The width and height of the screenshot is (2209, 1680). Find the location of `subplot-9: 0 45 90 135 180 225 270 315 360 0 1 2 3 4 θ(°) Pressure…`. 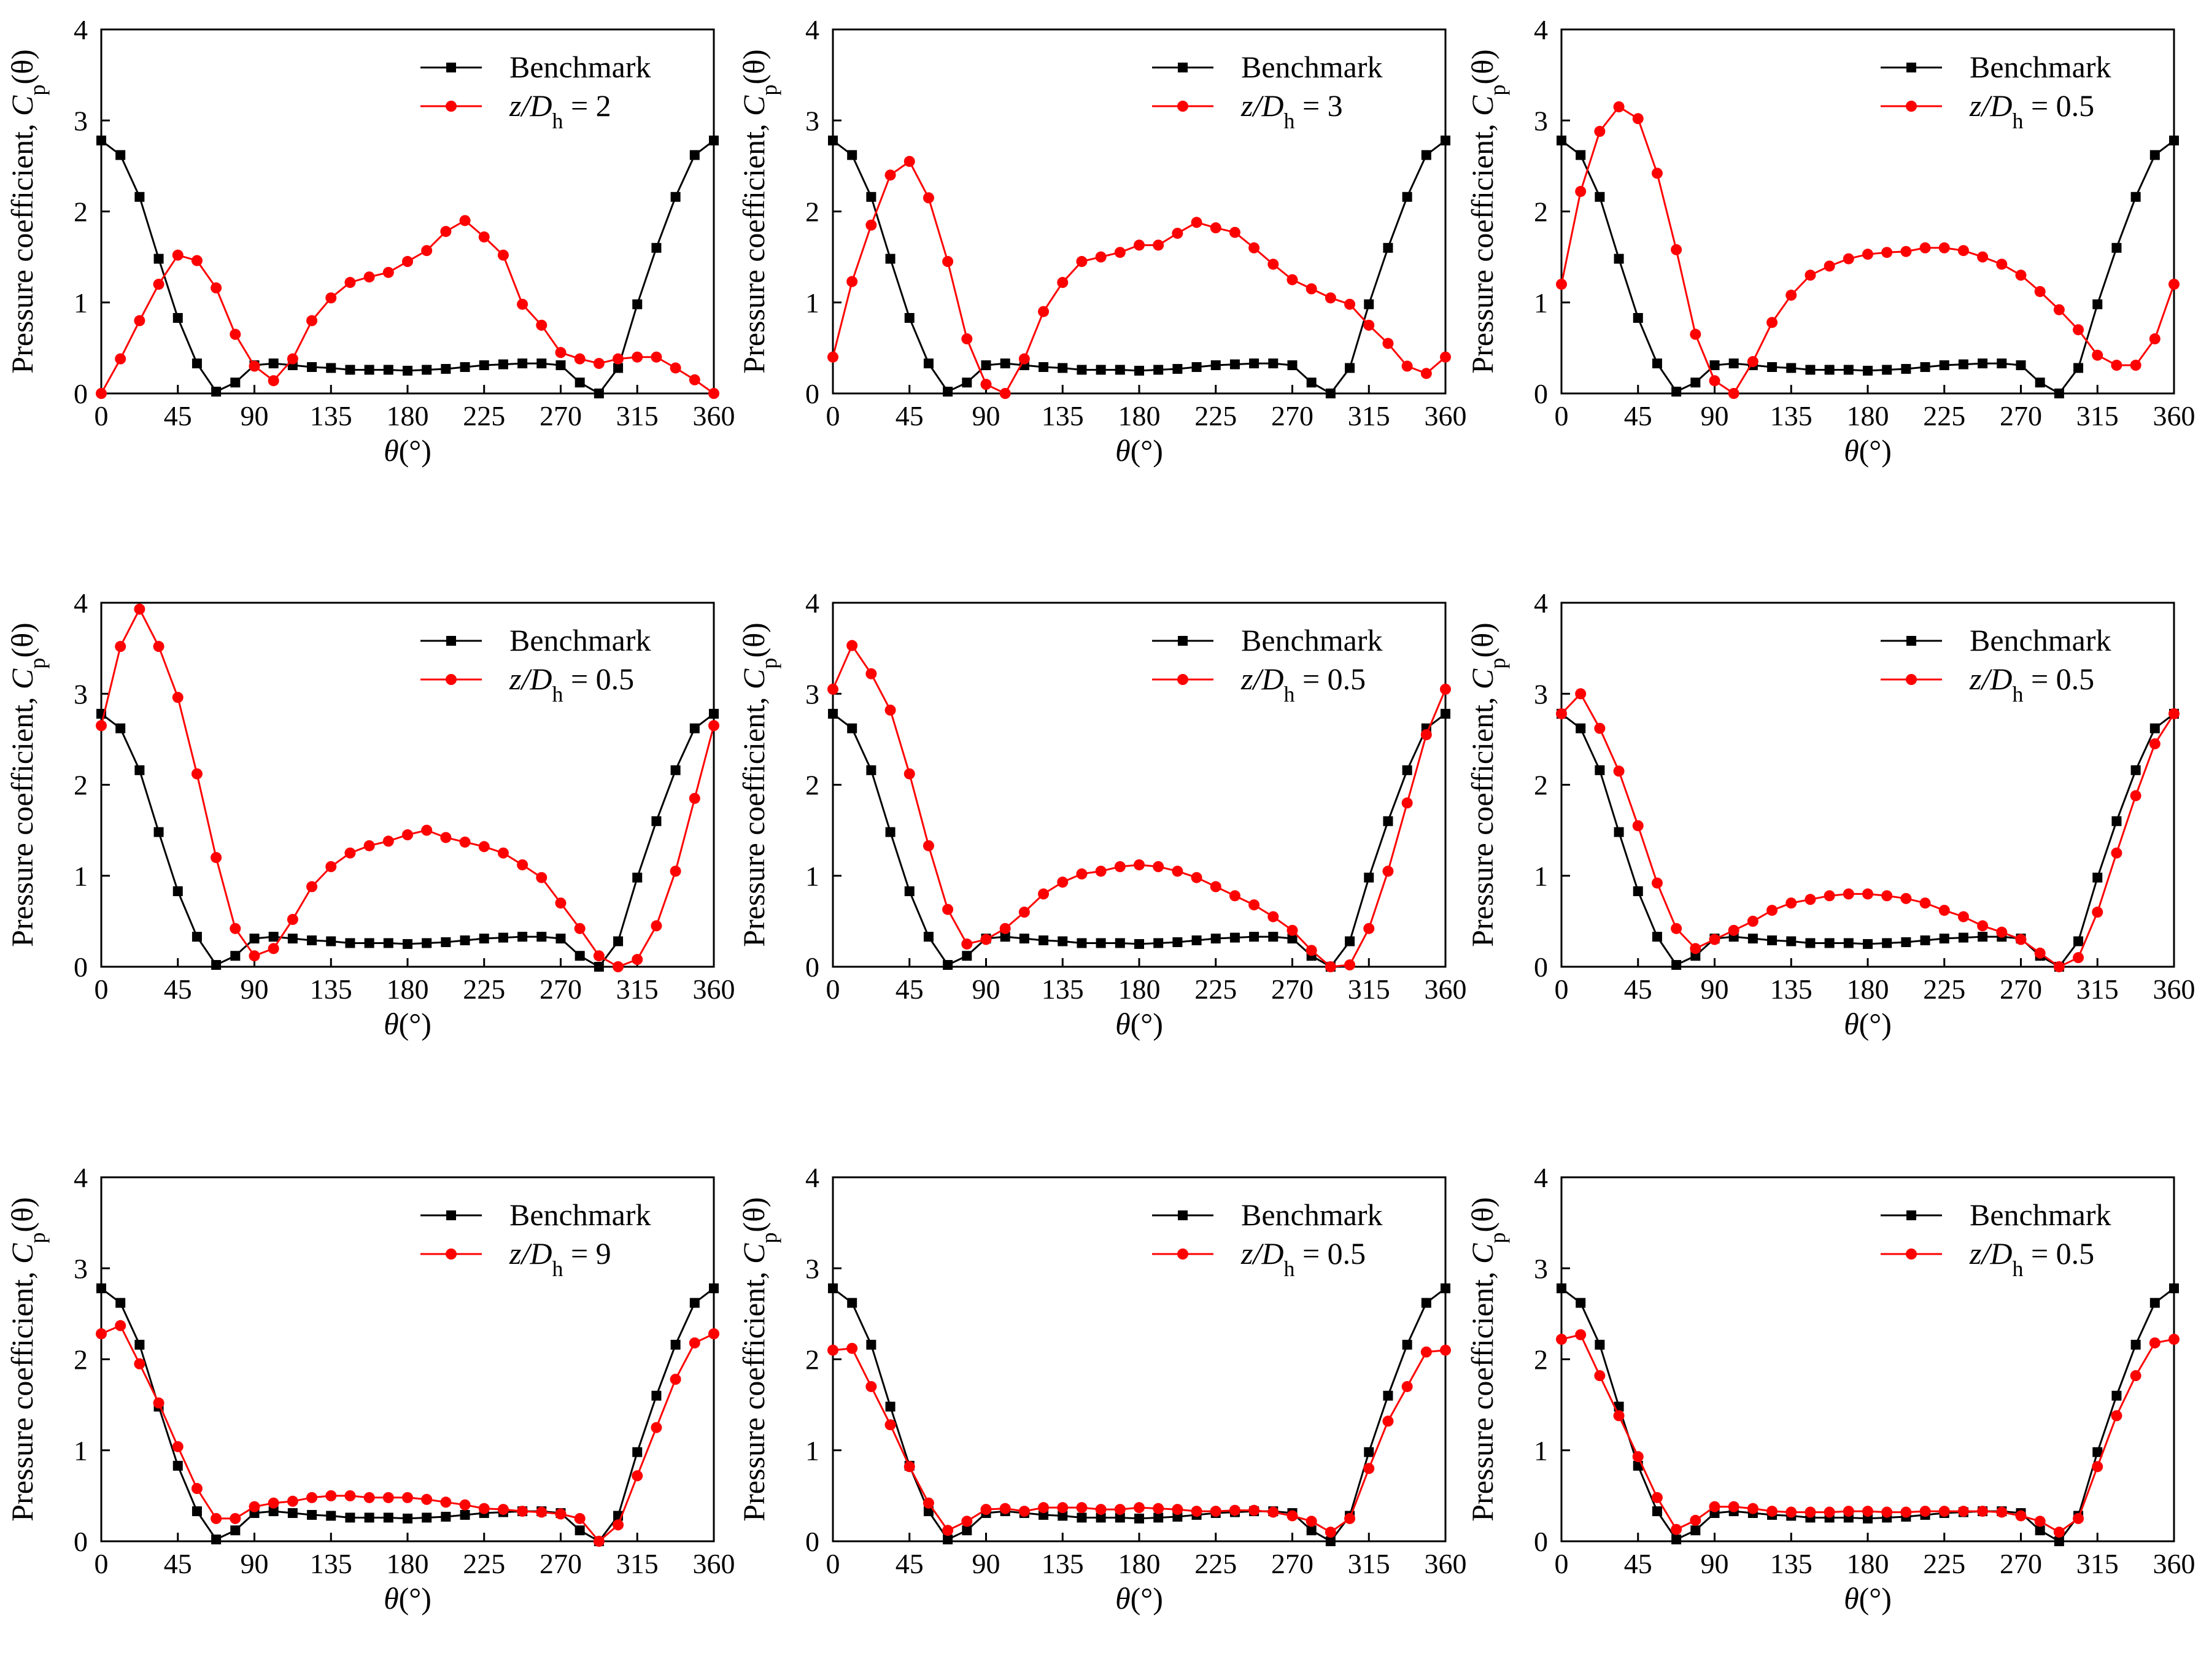

subplot-9: 0 45 90 135 180 225 270 315 360 0 1 2 3 4 θ(°) Pressure… is located at coordinates (1830, 1389).